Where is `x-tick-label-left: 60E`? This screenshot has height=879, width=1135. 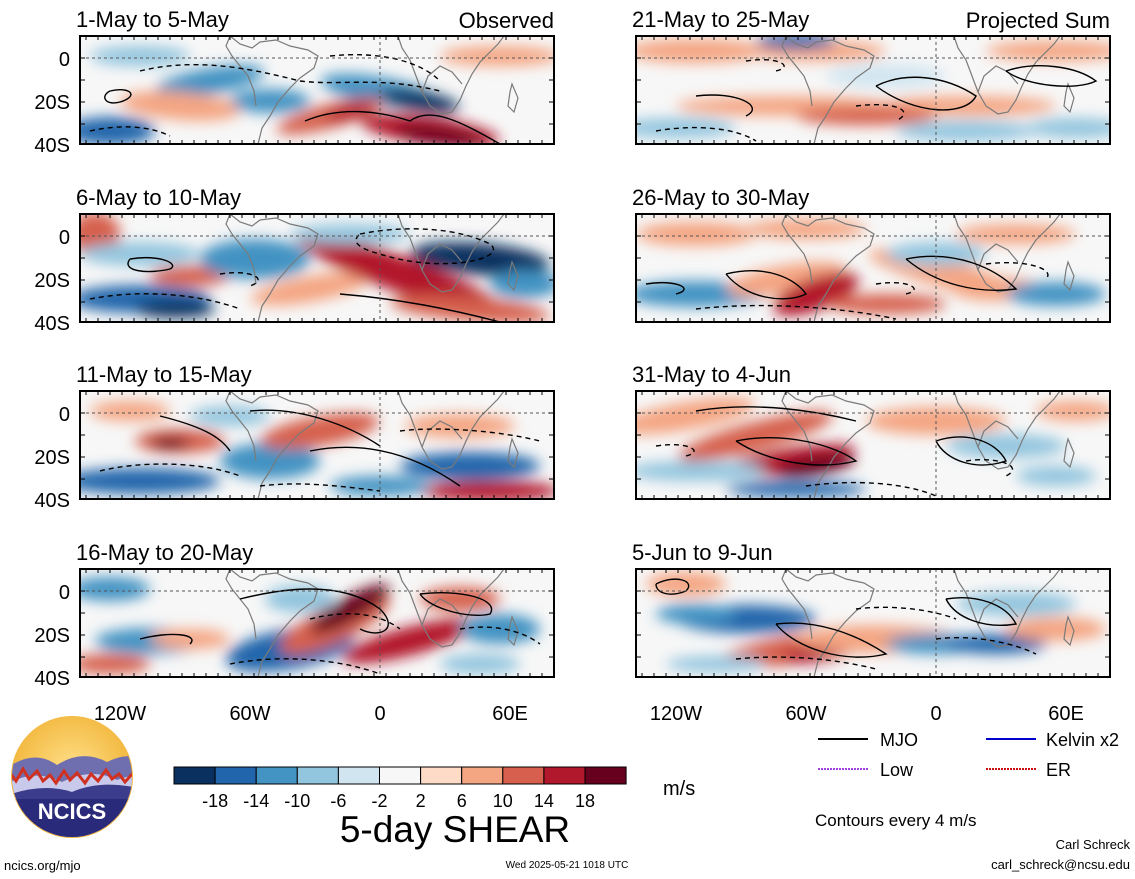
x-tick-label-left: 60E is located at coordinates (510, 714).